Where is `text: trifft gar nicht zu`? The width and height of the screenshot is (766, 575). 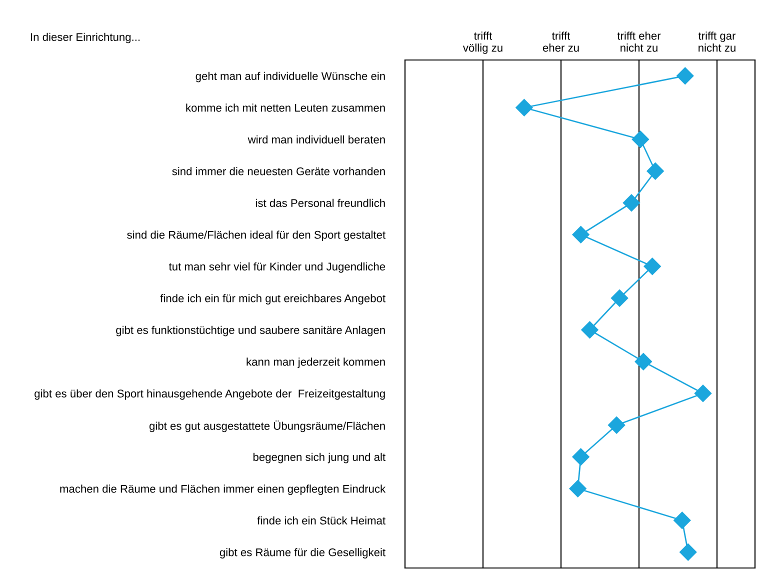 text: trifft gar nicht zu is located at coordinates (717, 42).